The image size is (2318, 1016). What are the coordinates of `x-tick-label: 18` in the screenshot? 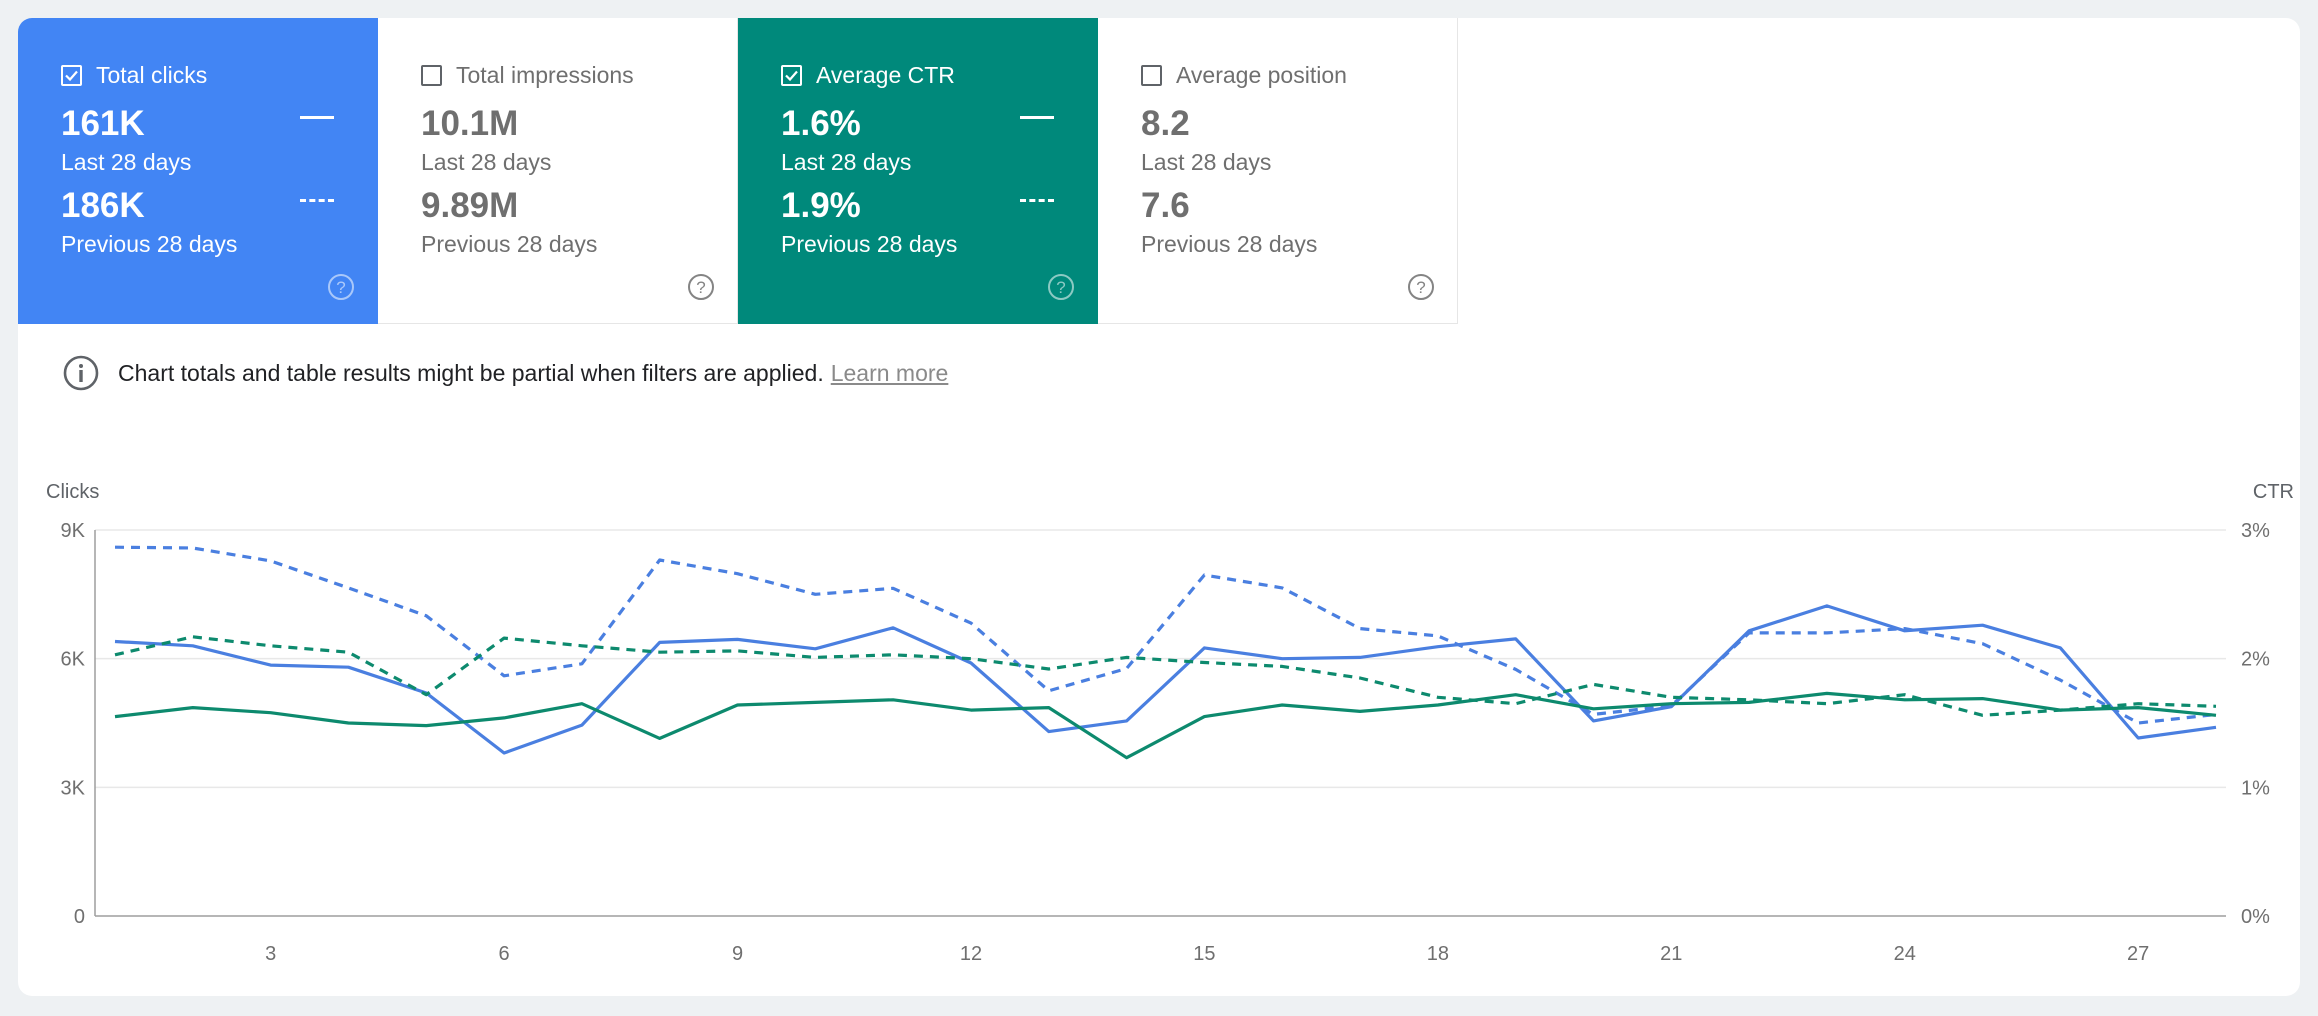 It's located at (1438, 954).